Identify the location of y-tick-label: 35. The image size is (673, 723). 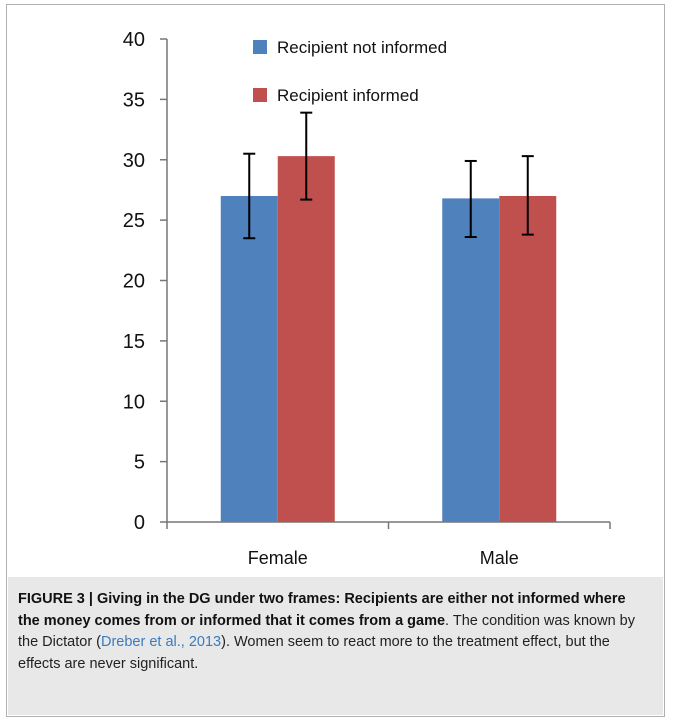
(134, 100).